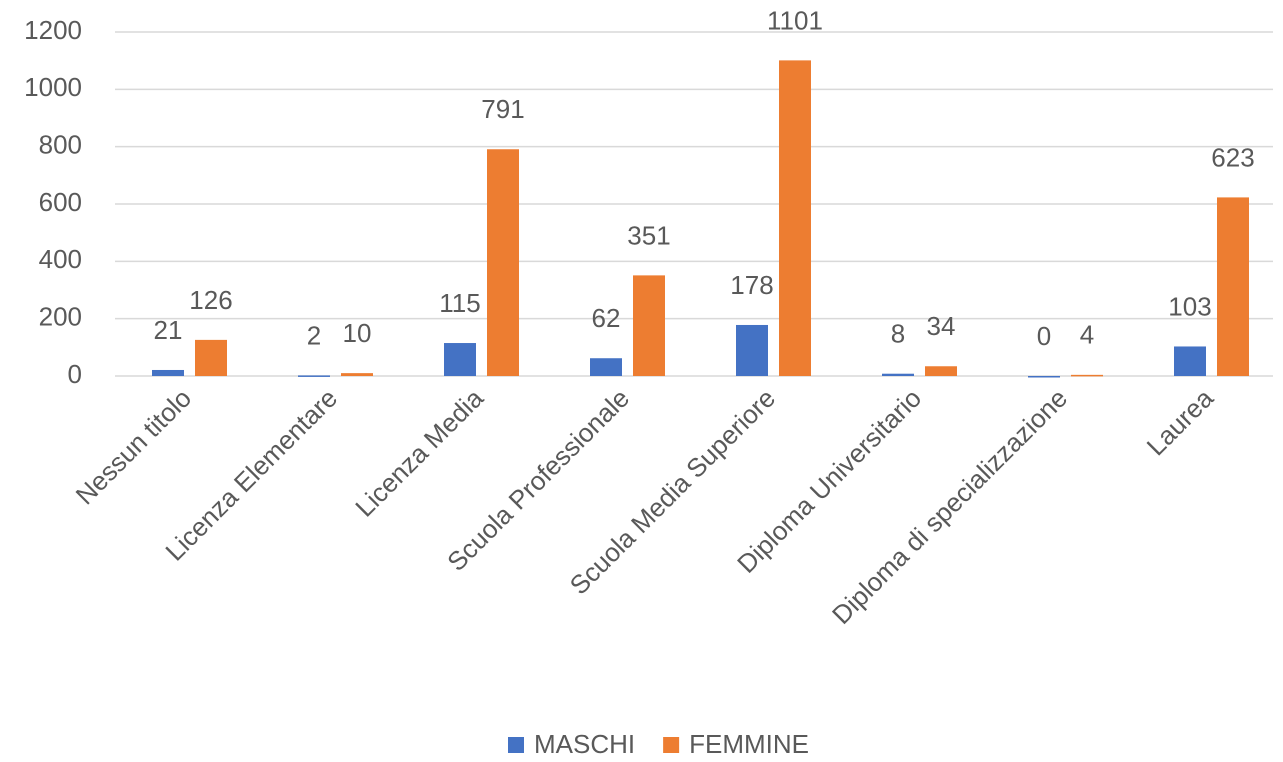 Image resolution: width=1283 pixels, height=762 pixels. Describe the element at coordinates (941, 326) in the screenshot. I see `data-label: 34` at that location.